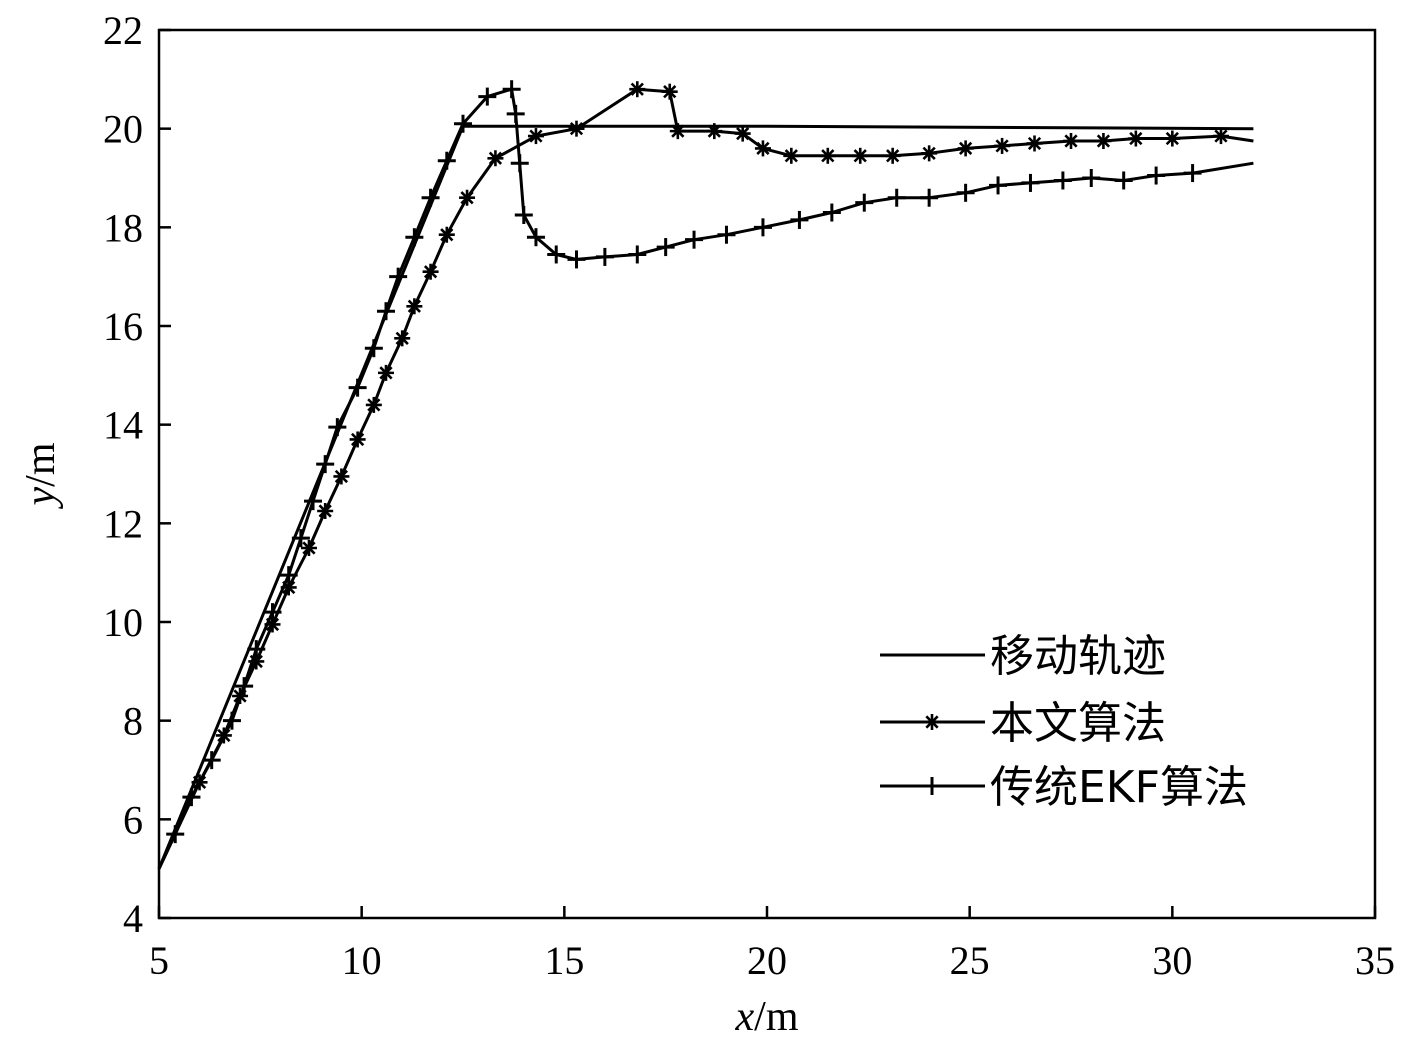 This screenshot has width=1406, height=1043. What do you see at coordinates (1375, 960) in the screenshot?
I see `x-tick-label: 35` at bounding box center [1375, 960].